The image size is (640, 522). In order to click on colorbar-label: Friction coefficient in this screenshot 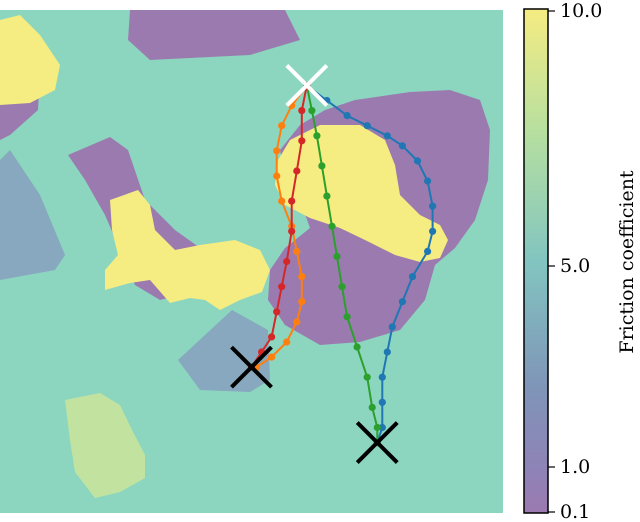, I will do `click(627, 262)`.